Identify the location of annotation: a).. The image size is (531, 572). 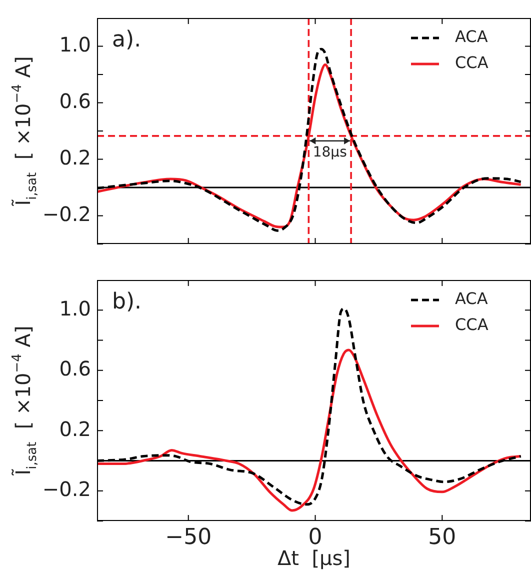
(127, 40).